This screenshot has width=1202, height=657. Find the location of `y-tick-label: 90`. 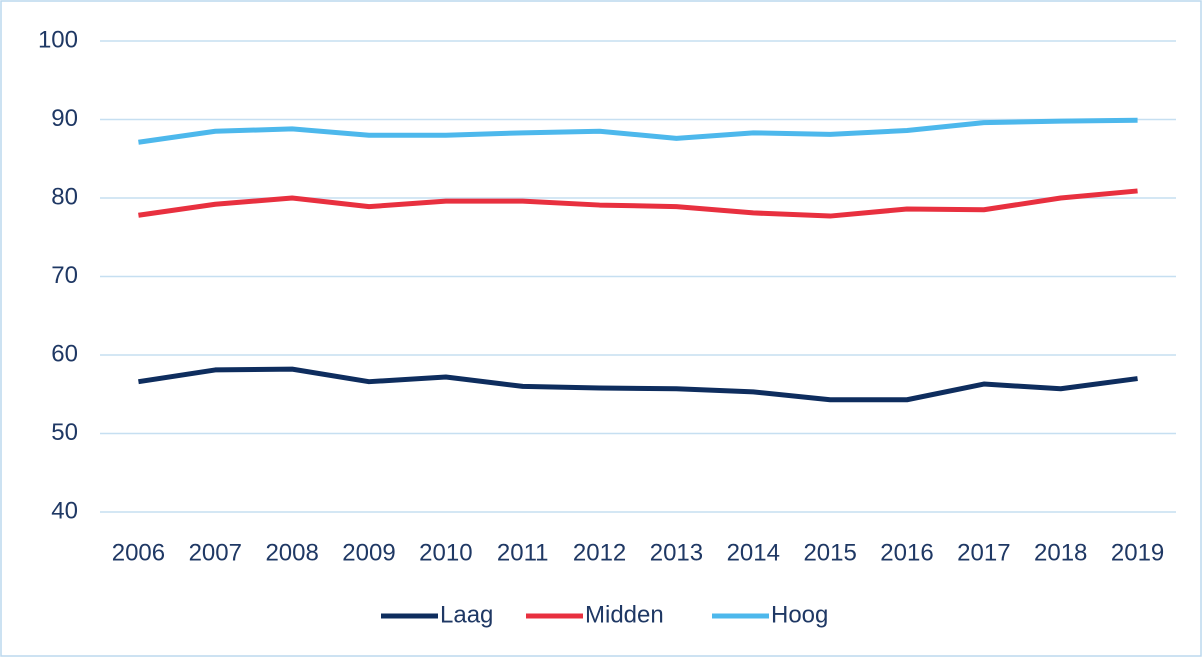

y-tick-label: 90 is located at coordinates (64, 118).